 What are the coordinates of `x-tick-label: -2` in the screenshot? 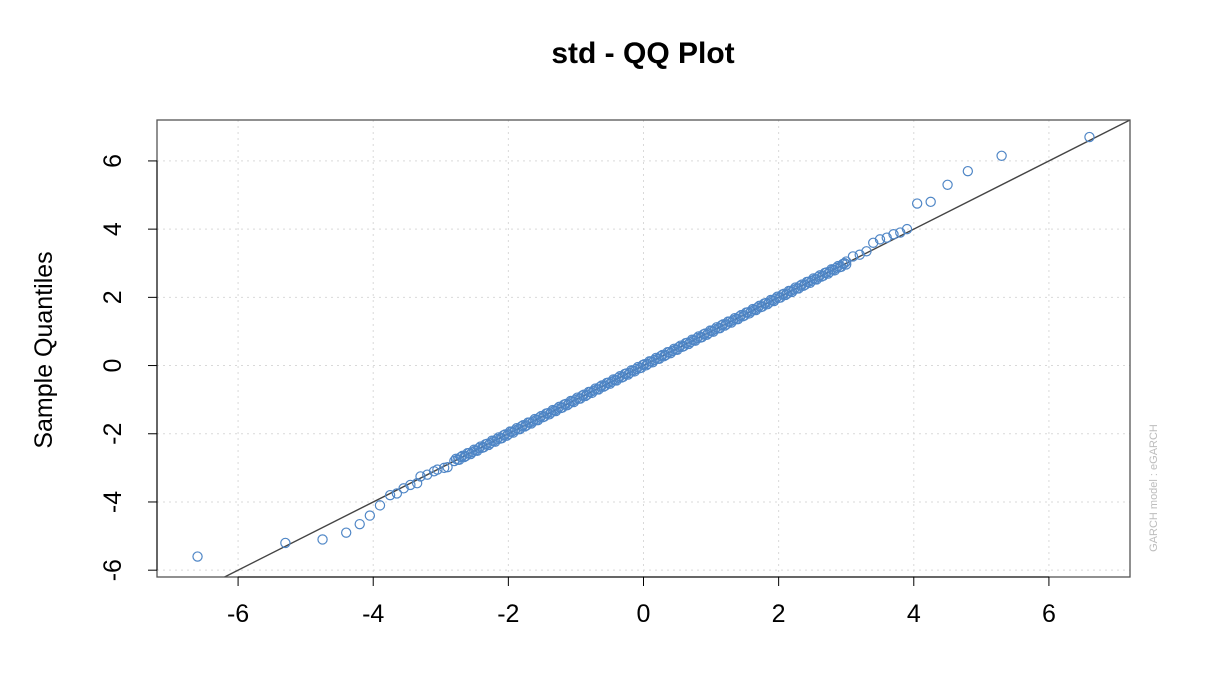 It's located at (508, 614).